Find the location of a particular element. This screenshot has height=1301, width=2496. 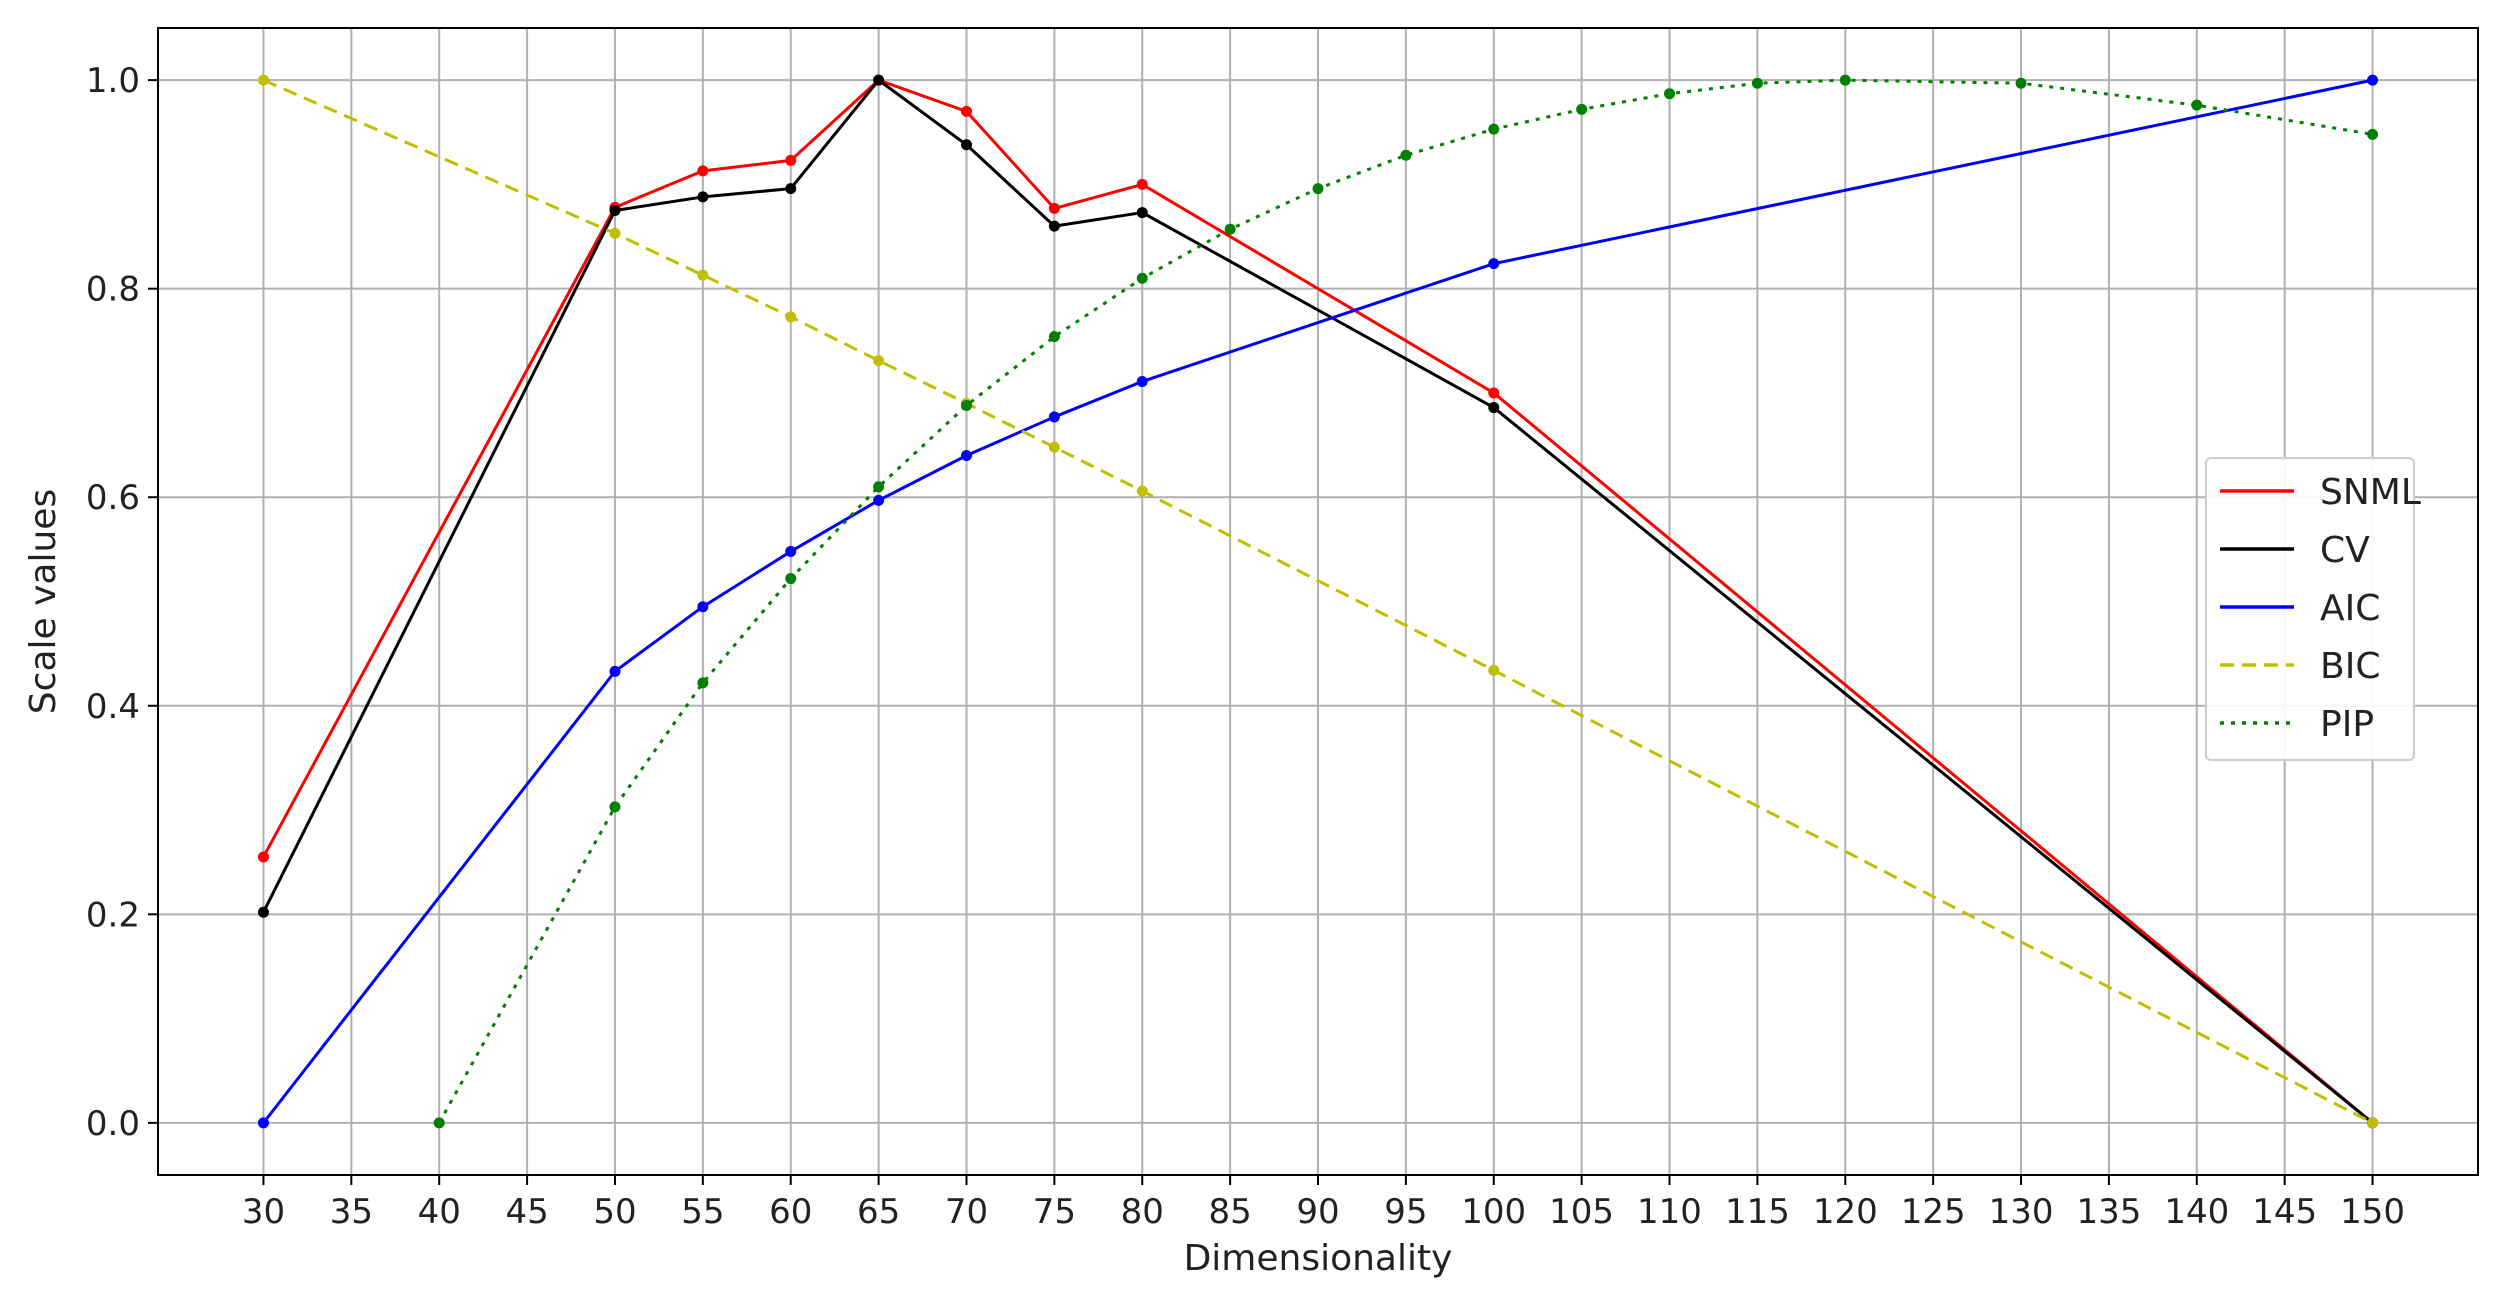

x-tick-label: 150 is located at coordinates (2372, 1212).